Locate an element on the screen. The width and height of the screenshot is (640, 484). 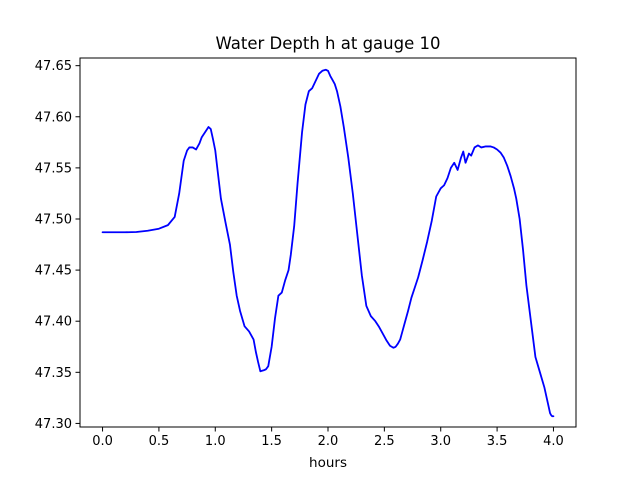
x-axis: 0.0 0.5 1.0 1.5 2.0 2.5 3.0 3.5 4.0 is located at coordinates (328, 438).